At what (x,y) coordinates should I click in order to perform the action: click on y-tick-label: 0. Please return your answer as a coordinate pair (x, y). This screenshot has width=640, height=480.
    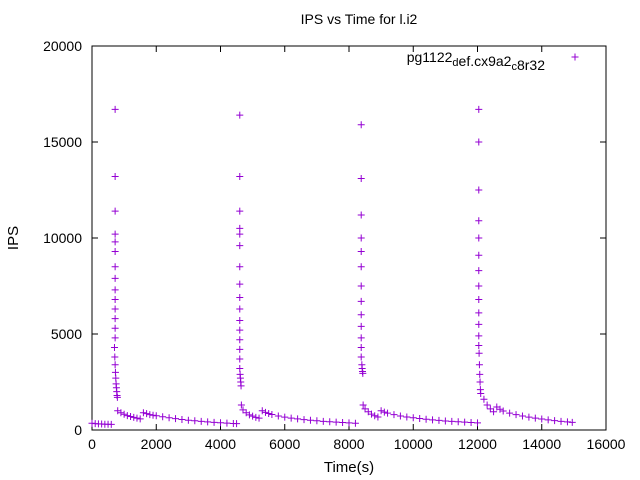
    Looking at the image, I should click on (78, 430).